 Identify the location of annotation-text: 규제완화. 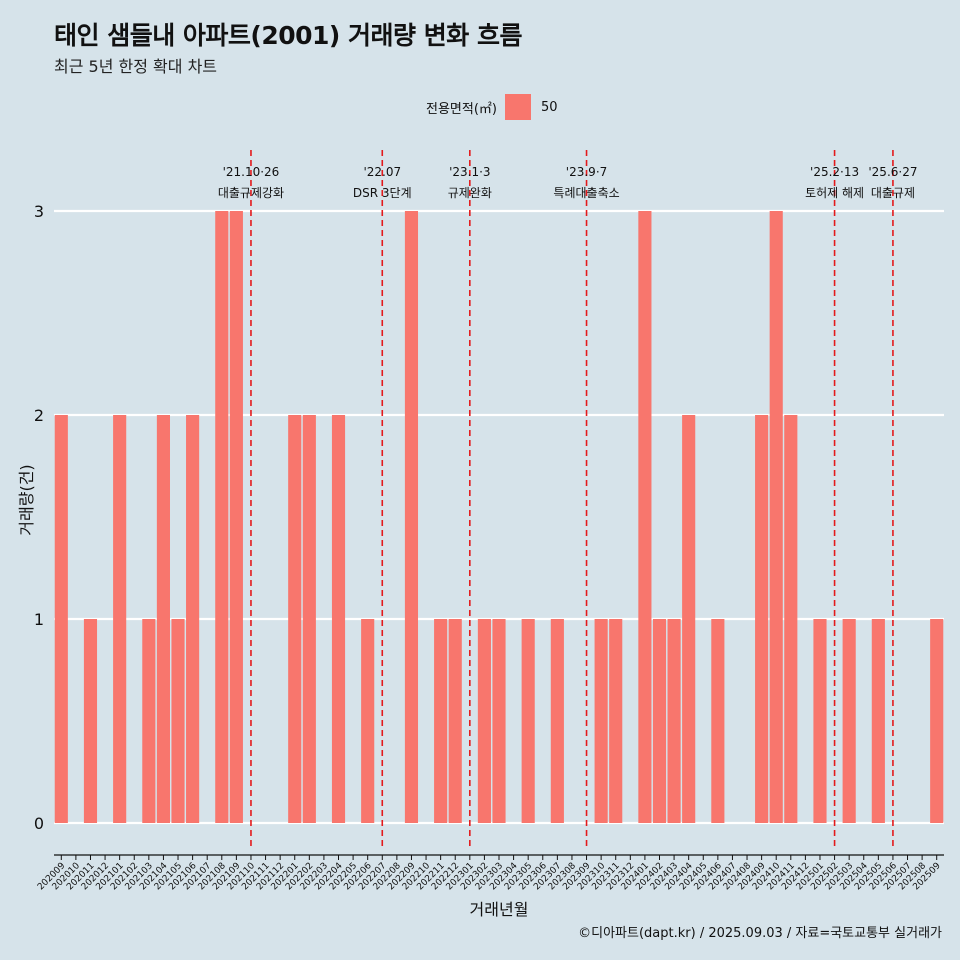
(470, 193).